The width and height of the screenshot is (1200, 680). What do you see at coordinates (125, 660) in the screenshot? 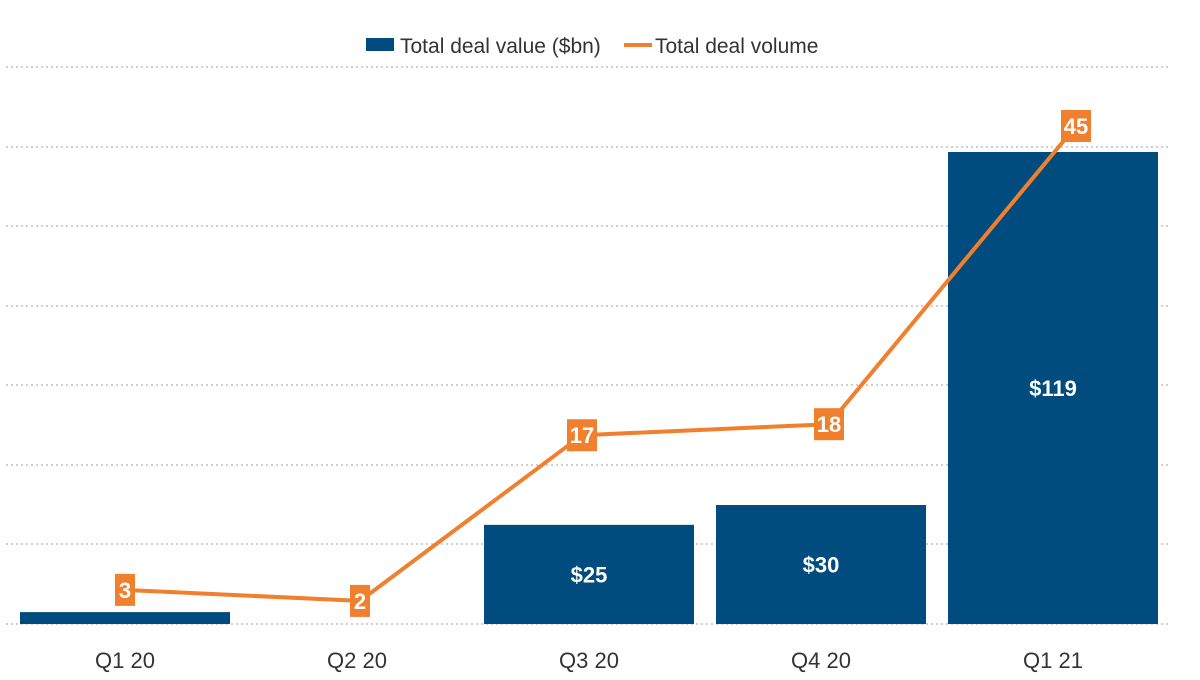
I see `x-tick-label: Q1 20` at bounding box center [125, 660].